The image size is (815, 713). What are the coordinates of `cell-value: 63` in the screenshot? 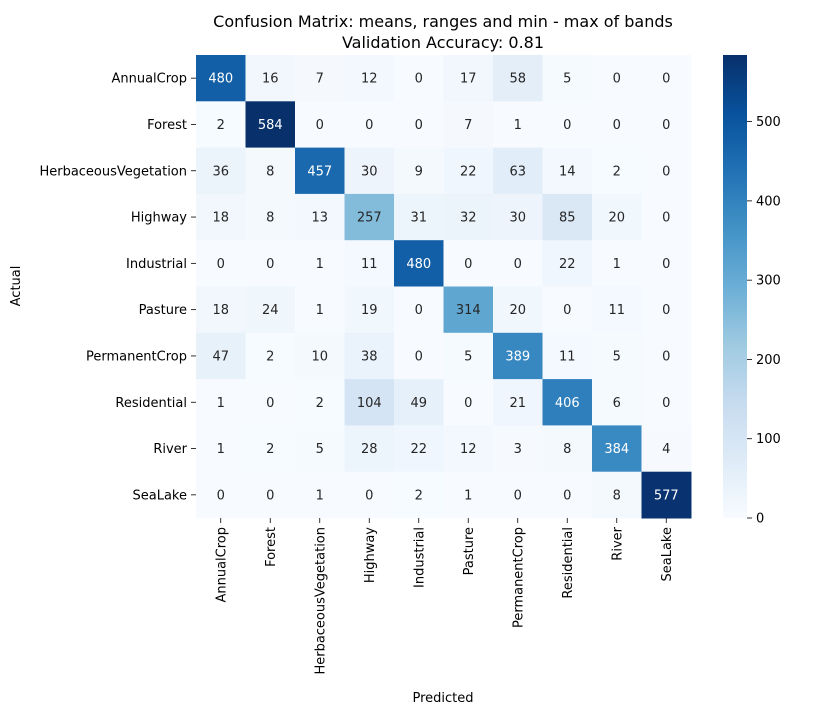 It's located at (517, 171).